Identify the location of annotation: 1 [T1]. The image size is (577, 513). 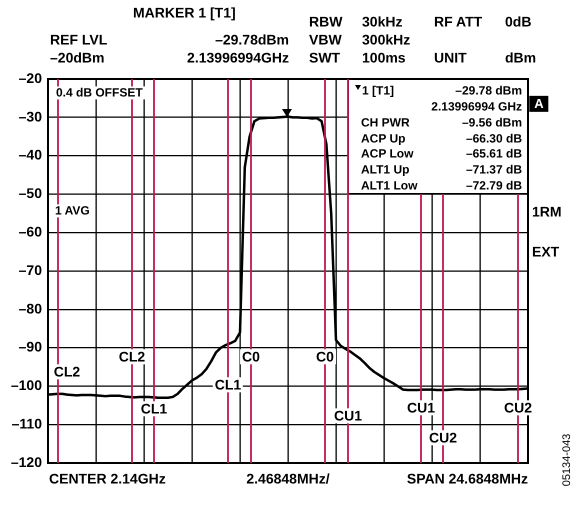
(378, 90).